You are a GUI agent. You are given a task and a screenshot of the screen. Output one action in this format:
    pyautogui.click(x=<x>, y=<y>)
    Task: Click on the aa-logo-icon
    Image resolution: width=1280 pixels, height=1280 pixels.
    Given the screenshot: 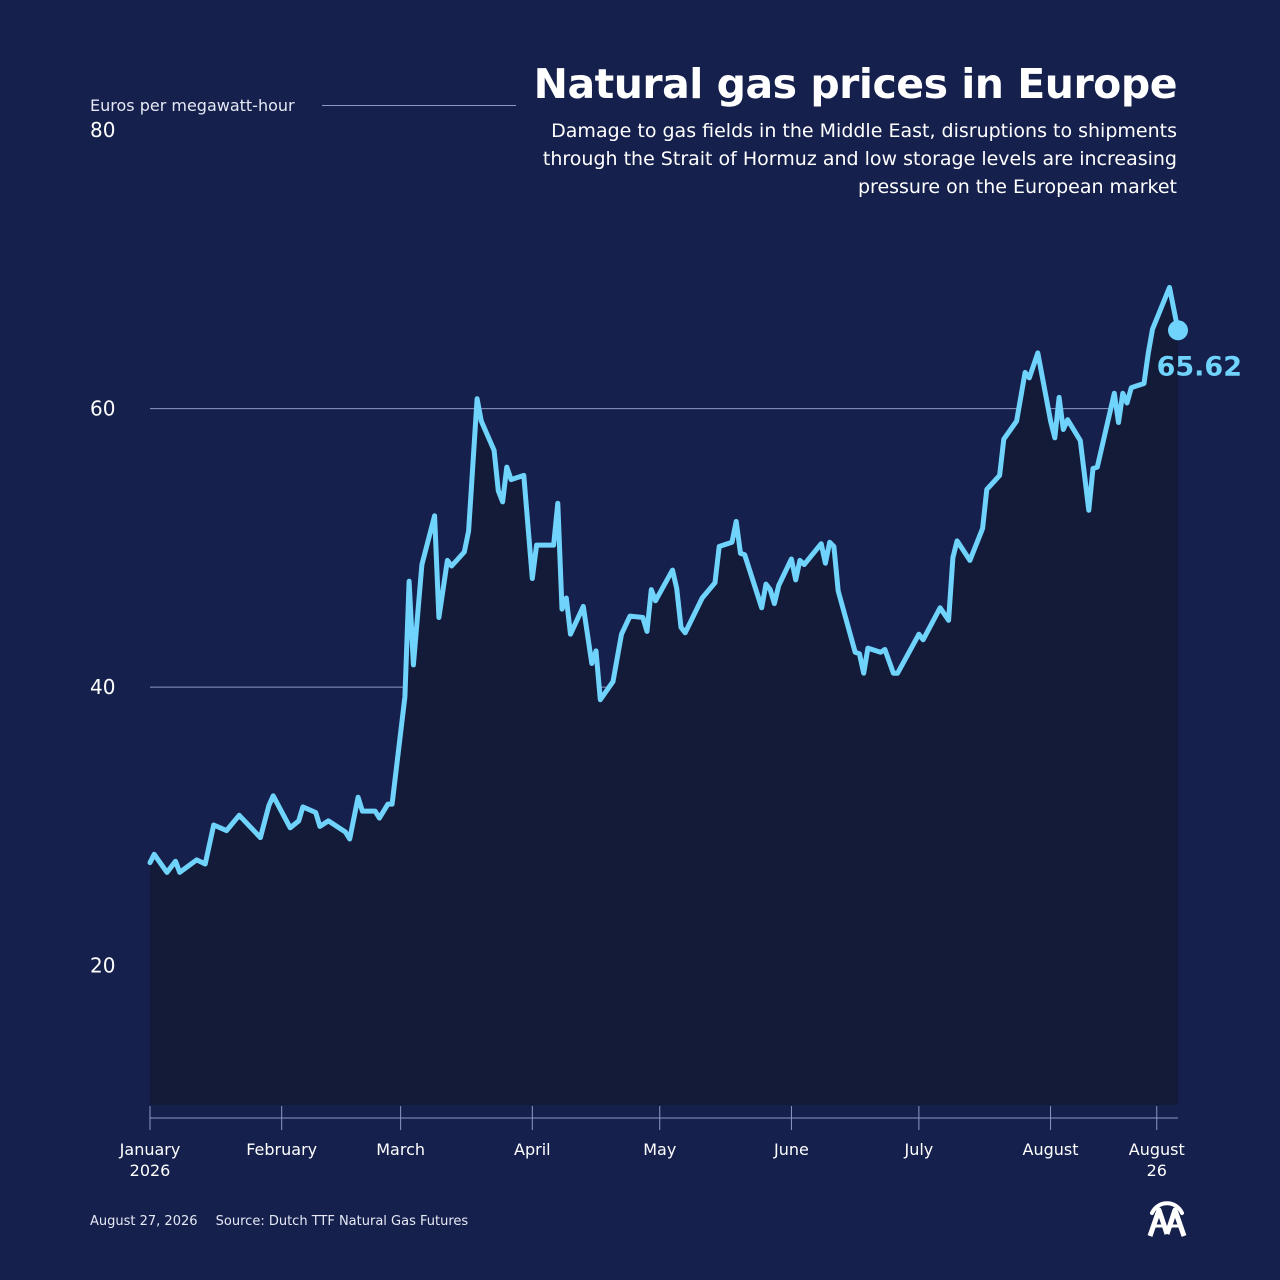 What is the action you would take?
    pyautogui.click(x=1167, y=1219)
    